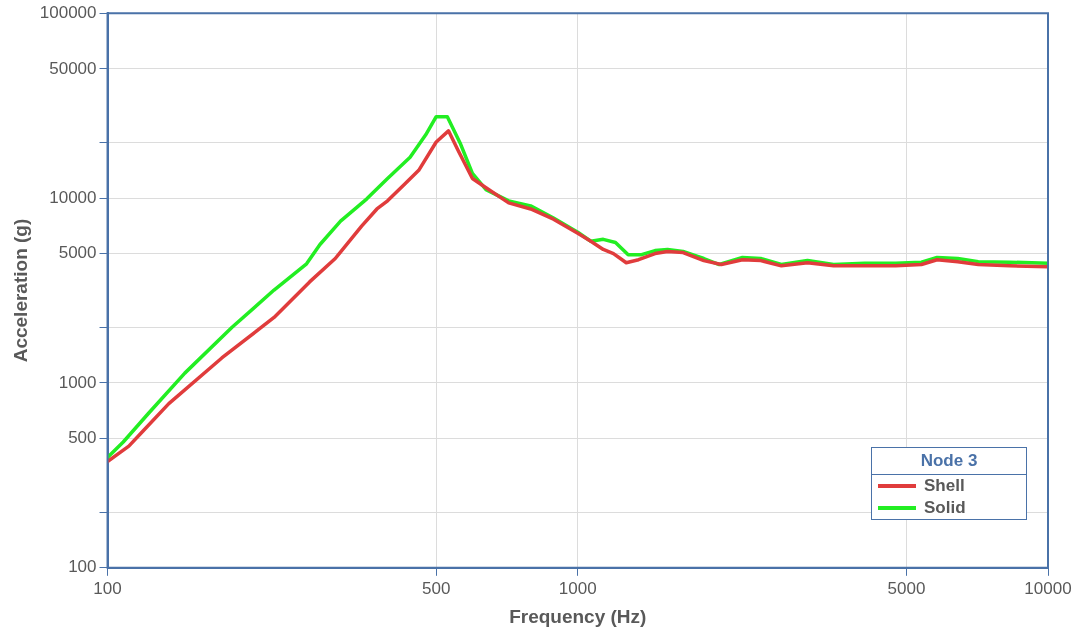 This screenshot has width=1086, height=635. Describe the element at coordinates (577, 588) in the screenshot. I see `x-tick-label: 1000` at that location.